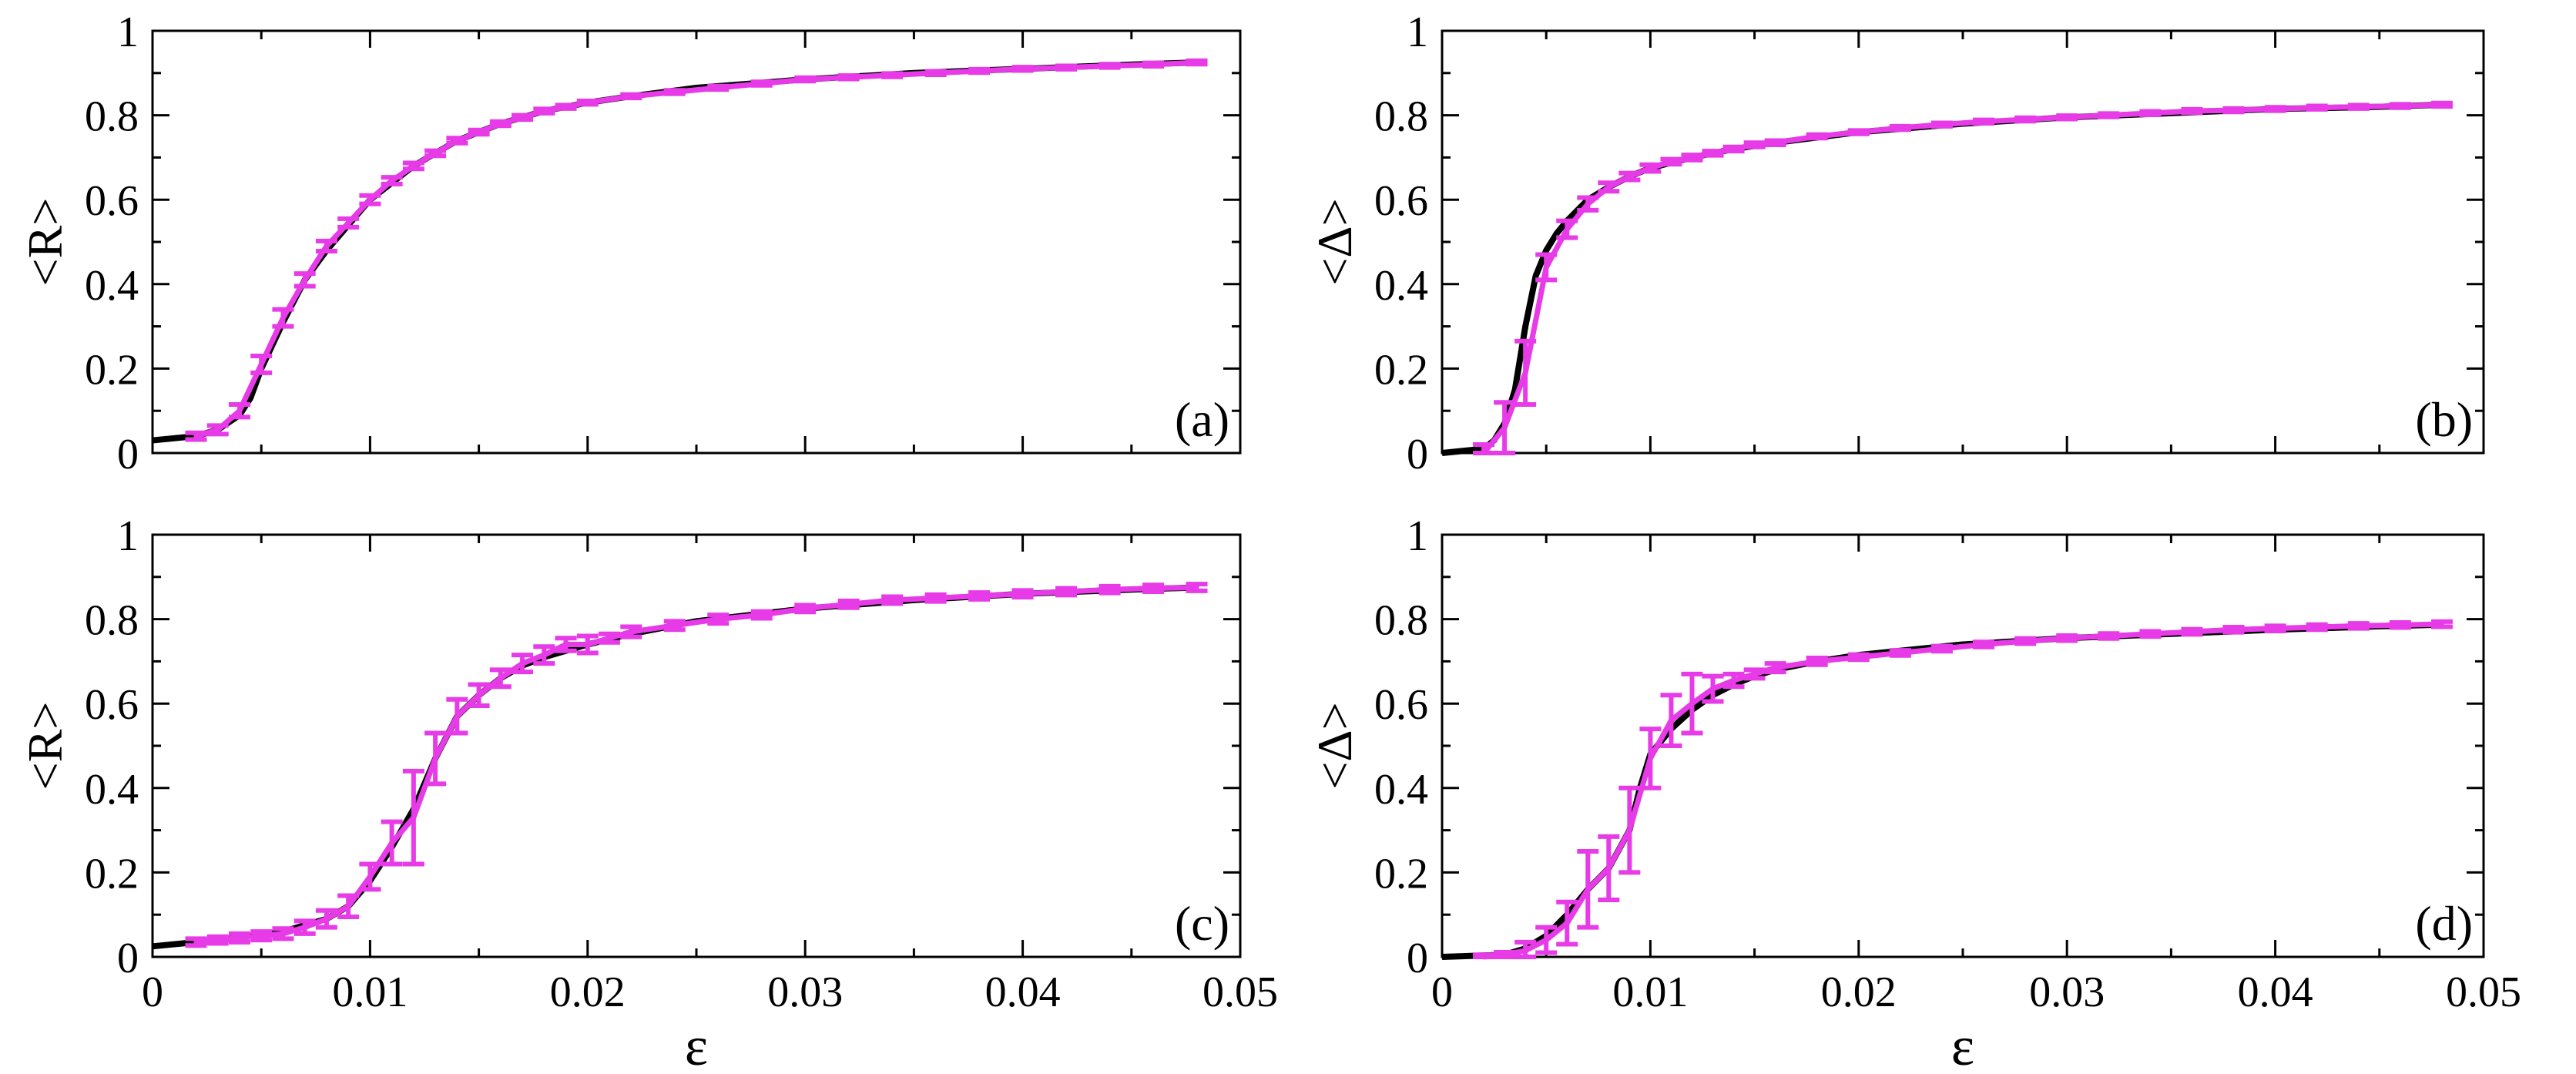  Describe the element at coordinates (128, 32) in the screenshot. I see `y-tick-label: 1` at that location.